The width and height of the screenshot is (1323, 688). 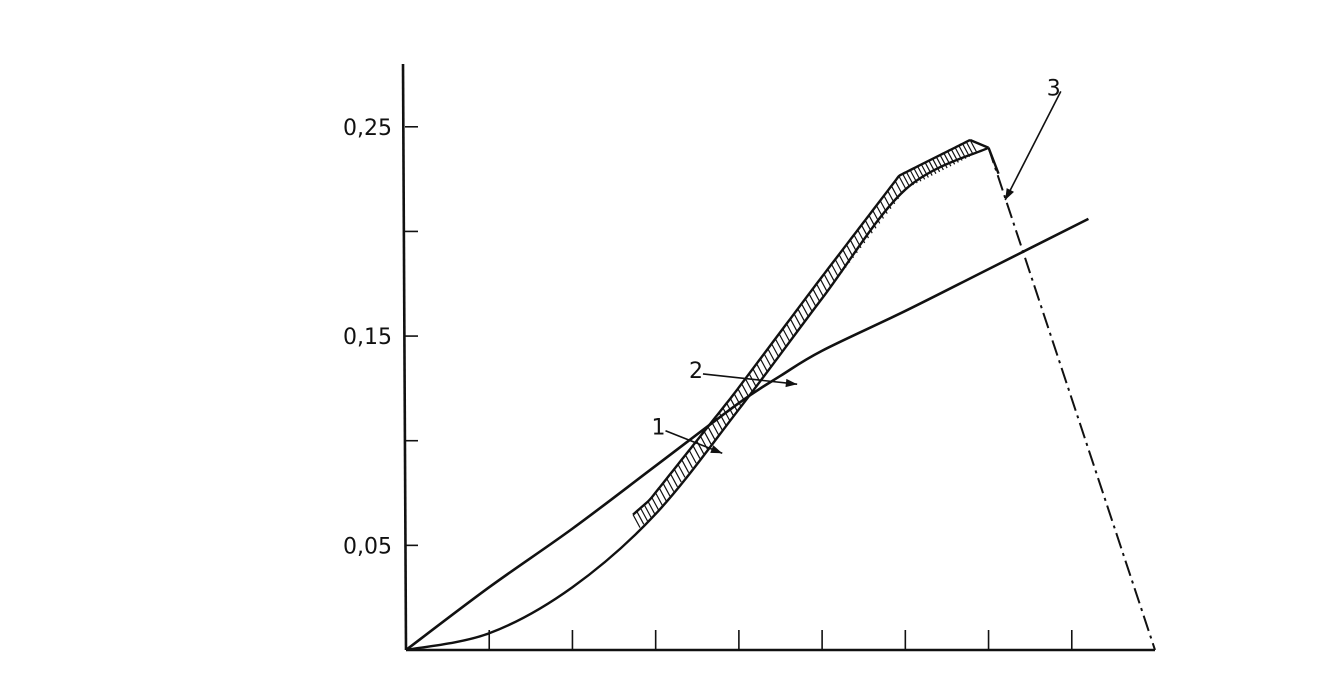 I want to click on series-label-2: 2, so click(x=696, y=371).